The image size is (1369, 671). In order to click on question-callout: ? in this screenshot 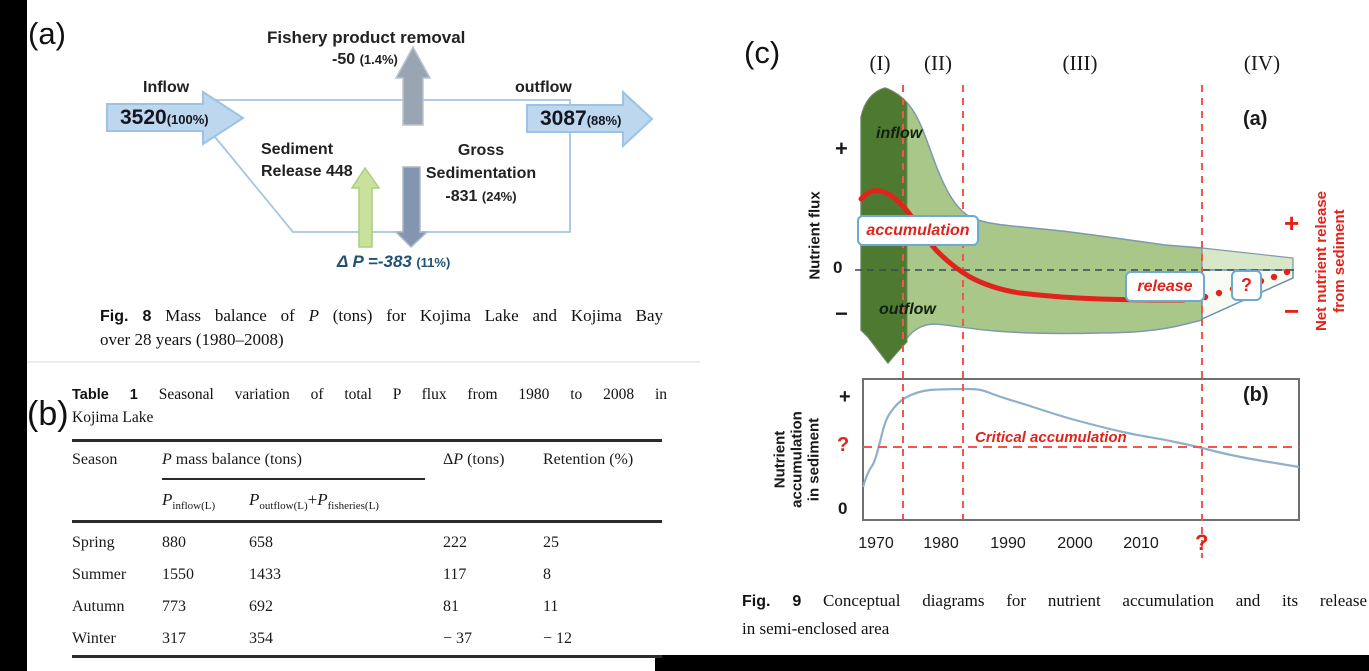, I will do `click(1246, 285)`.